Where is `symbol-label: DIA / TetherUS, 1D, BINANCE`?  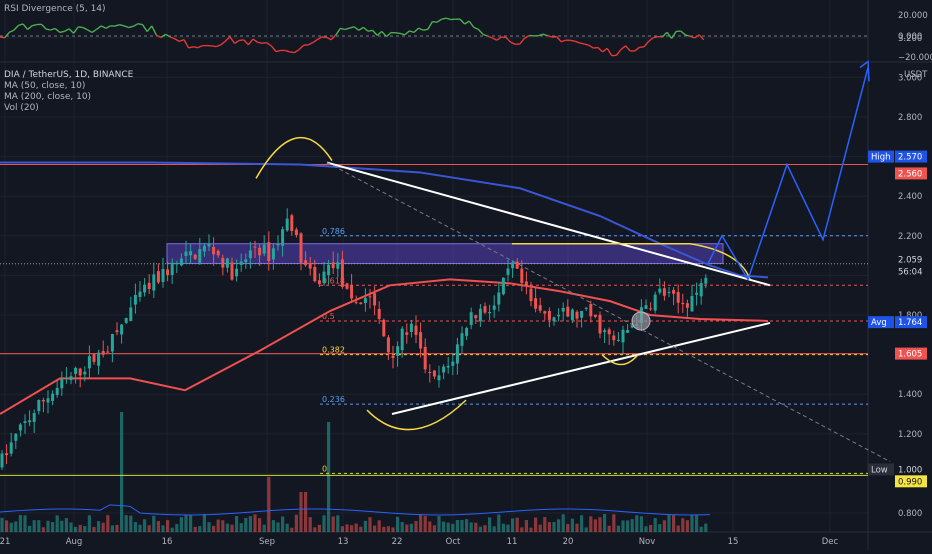
symbol-label: DIA / TetherUS, 1D, BINANCE is located at coordinates (68, 75).